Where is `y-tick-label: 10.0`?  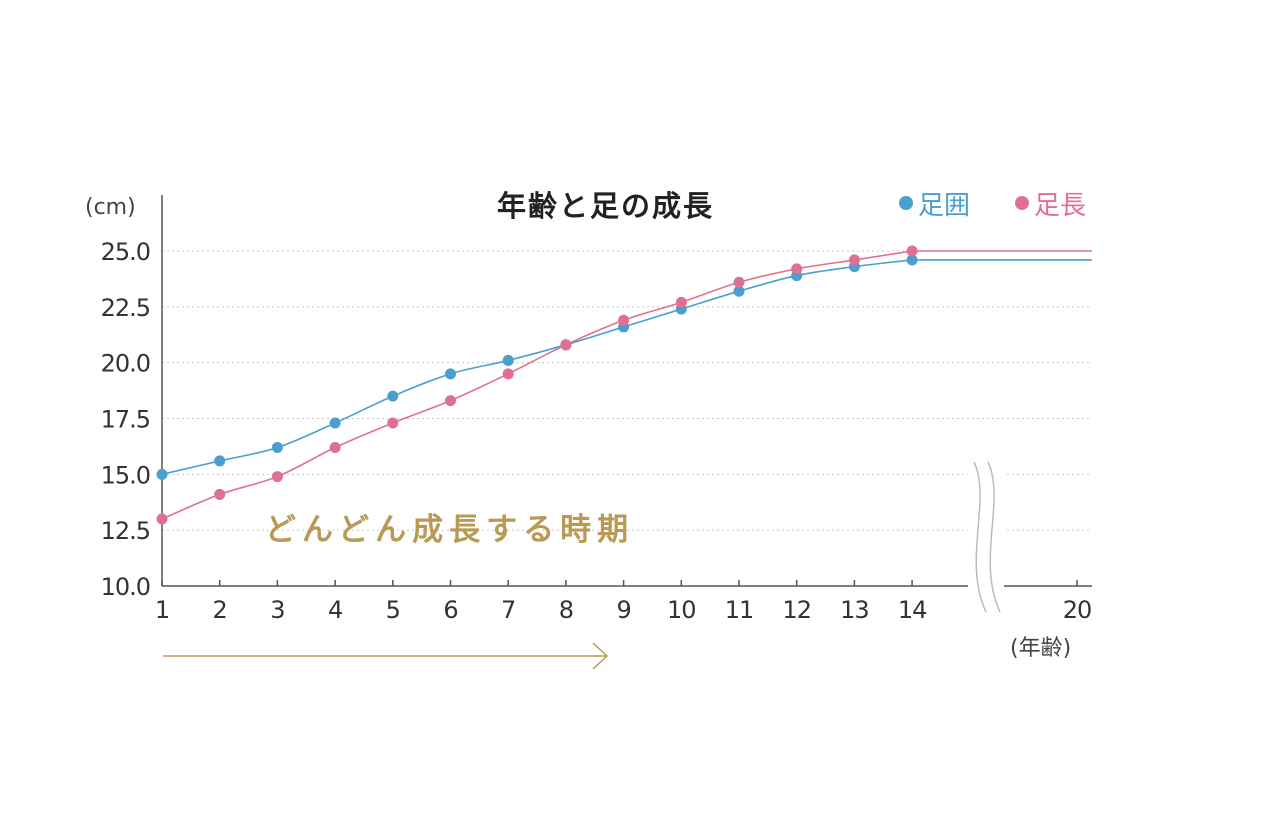
y-tick-label: 10.0 is located at coordinates (125, 587).